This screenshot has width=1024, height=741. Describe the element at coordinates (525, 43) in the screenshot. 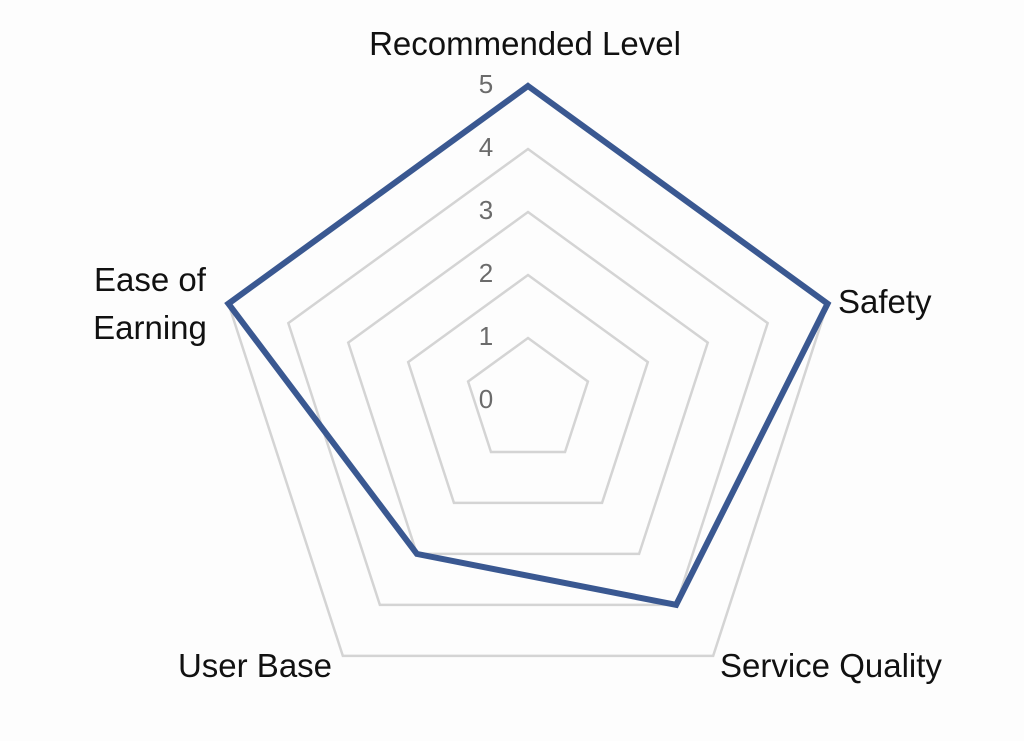

I see `category-label: Recommended Level` at that location.